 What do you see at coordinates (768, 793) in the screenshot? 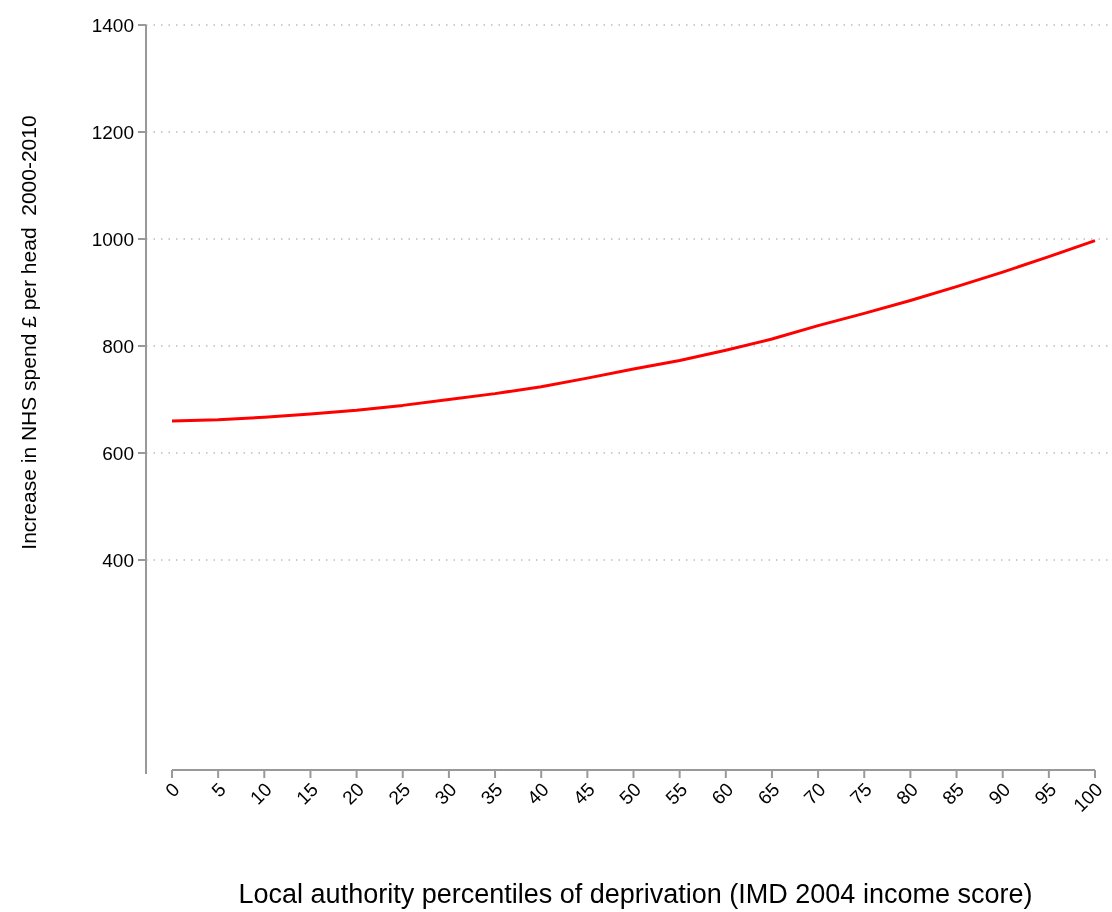
I see `x-tick-label: 65` at bounding box center [768, 793].